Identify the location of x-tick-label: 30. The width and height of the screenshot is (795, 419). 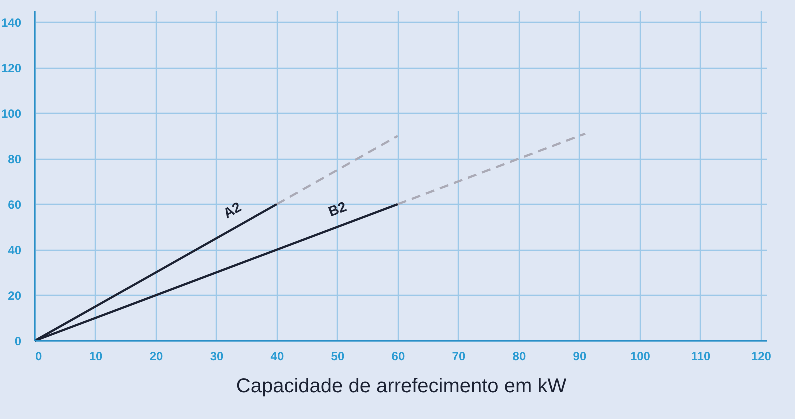
(217, 357).